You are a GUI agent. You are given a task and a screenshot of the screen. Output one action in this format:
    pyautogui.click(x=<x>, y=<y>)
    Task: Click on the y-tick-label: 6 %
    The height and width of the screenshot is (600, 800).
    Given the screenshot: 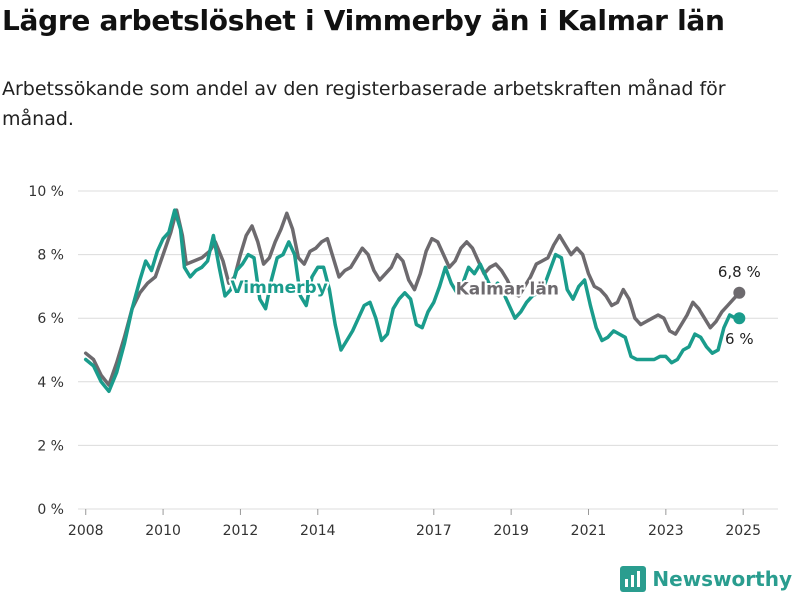 What is the action you would take?
    pyautogui.click(x=50, y=319)
    